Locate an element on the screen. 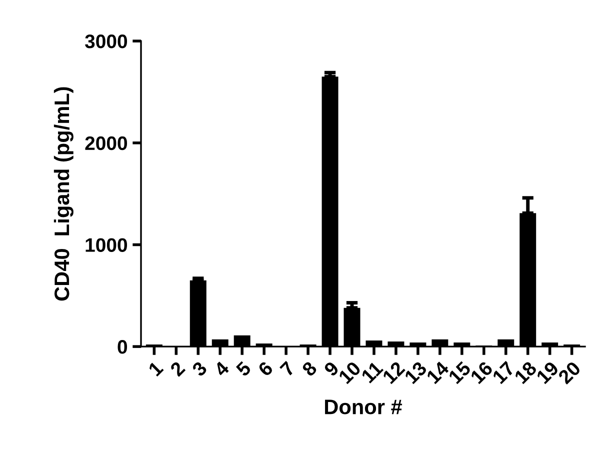 This screenshot has height=456, width=600. x-tick-label: 11 is located at coordinates (372, 372).